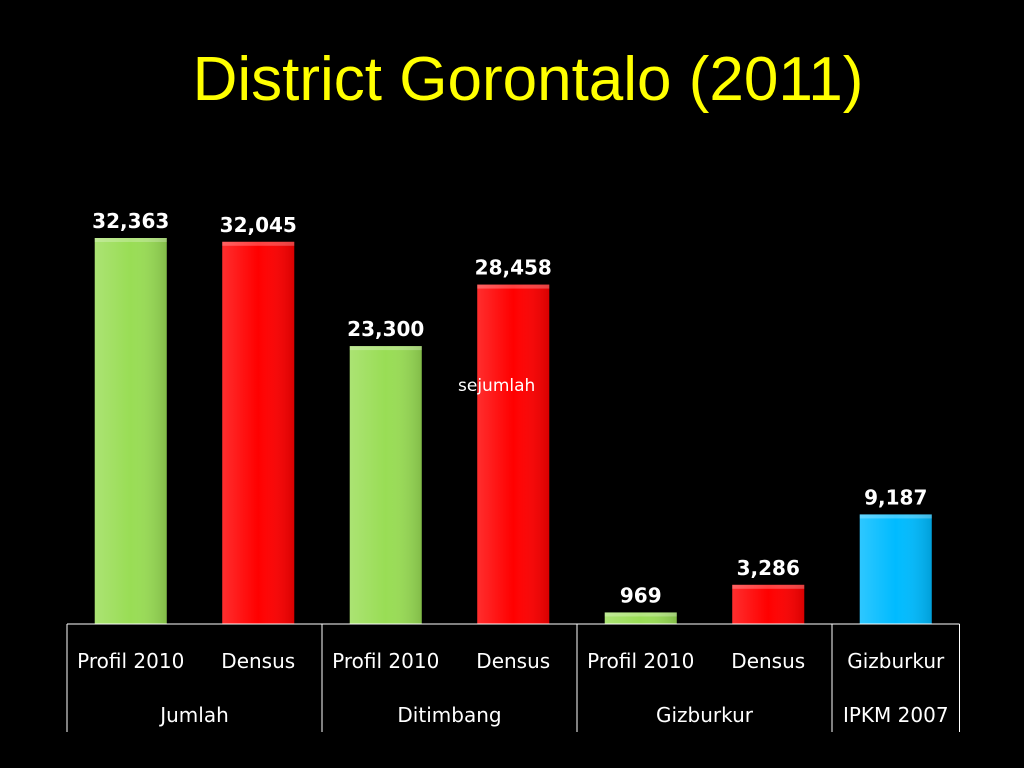 This screenshot has height=768, width=1024. I want to click on data-label: 969, so click(641, 595).